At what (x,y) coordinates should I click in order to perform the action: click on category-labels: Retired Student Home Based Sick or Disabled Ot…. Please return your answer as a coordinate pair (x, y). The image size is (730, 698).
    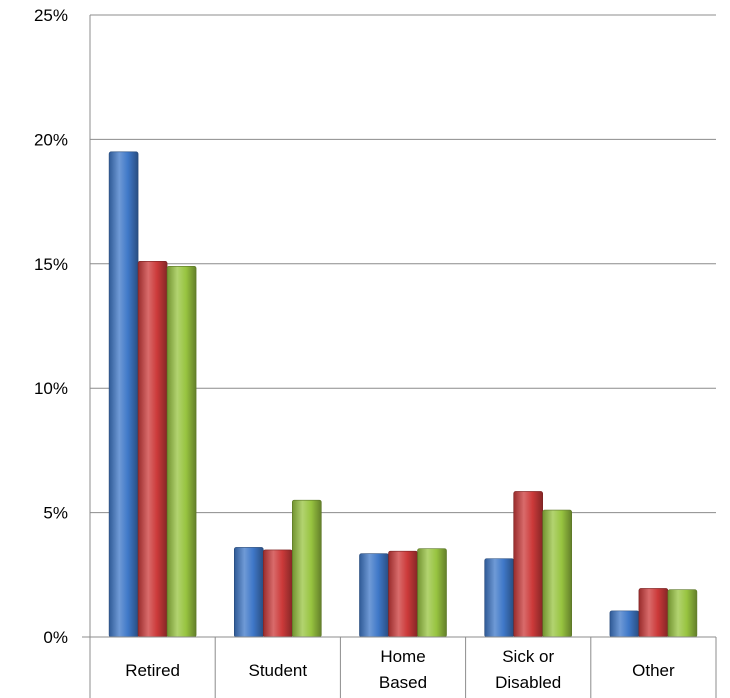
    Looking at the image, I should click on (400, 669).